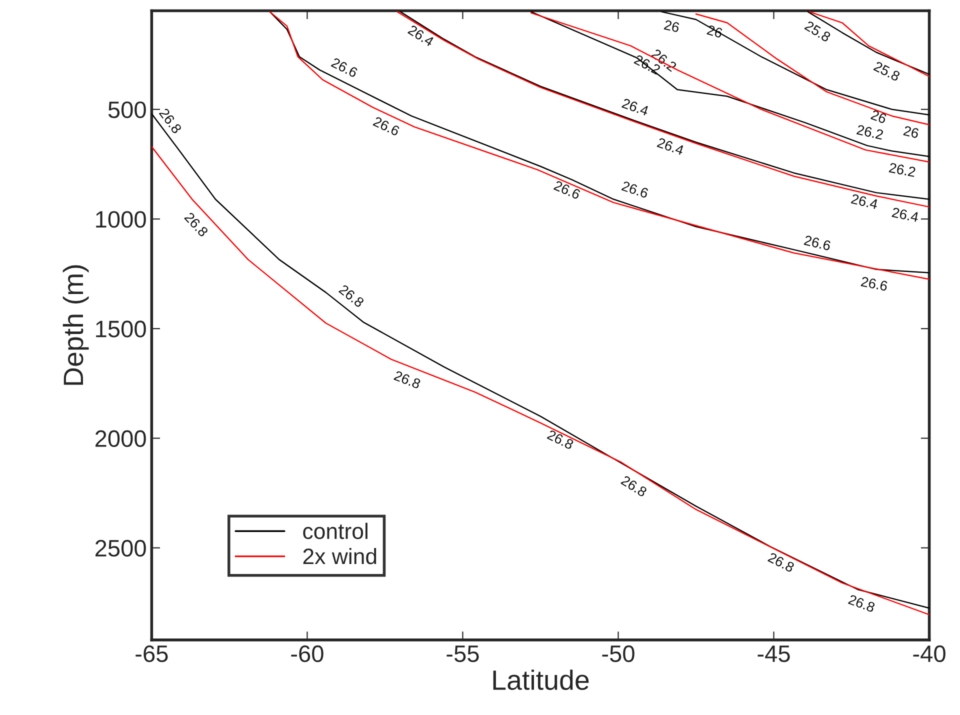 The height and width of the screenshot is (715, 960). What do you see at coordinates (618, 653) in the screenshot?
I see `x-tick-label: -50` at bounding box center [618, 653].